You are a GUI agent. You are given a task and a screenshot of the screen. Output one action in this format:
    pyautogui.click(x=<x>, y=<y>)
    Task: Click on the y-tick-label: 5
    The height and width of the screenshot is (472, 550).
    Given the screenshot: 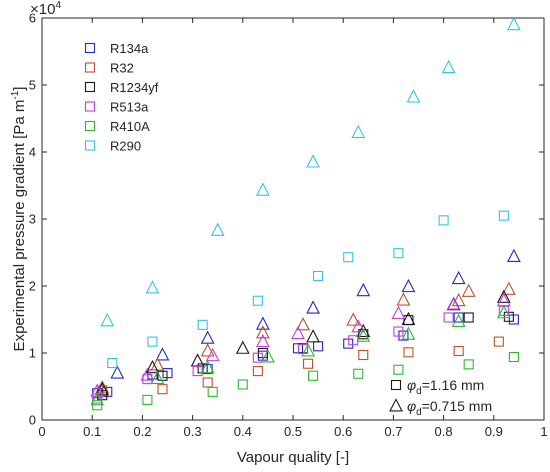 What is the action you would take?
    pyautogui.click(x=32, y=85)
    